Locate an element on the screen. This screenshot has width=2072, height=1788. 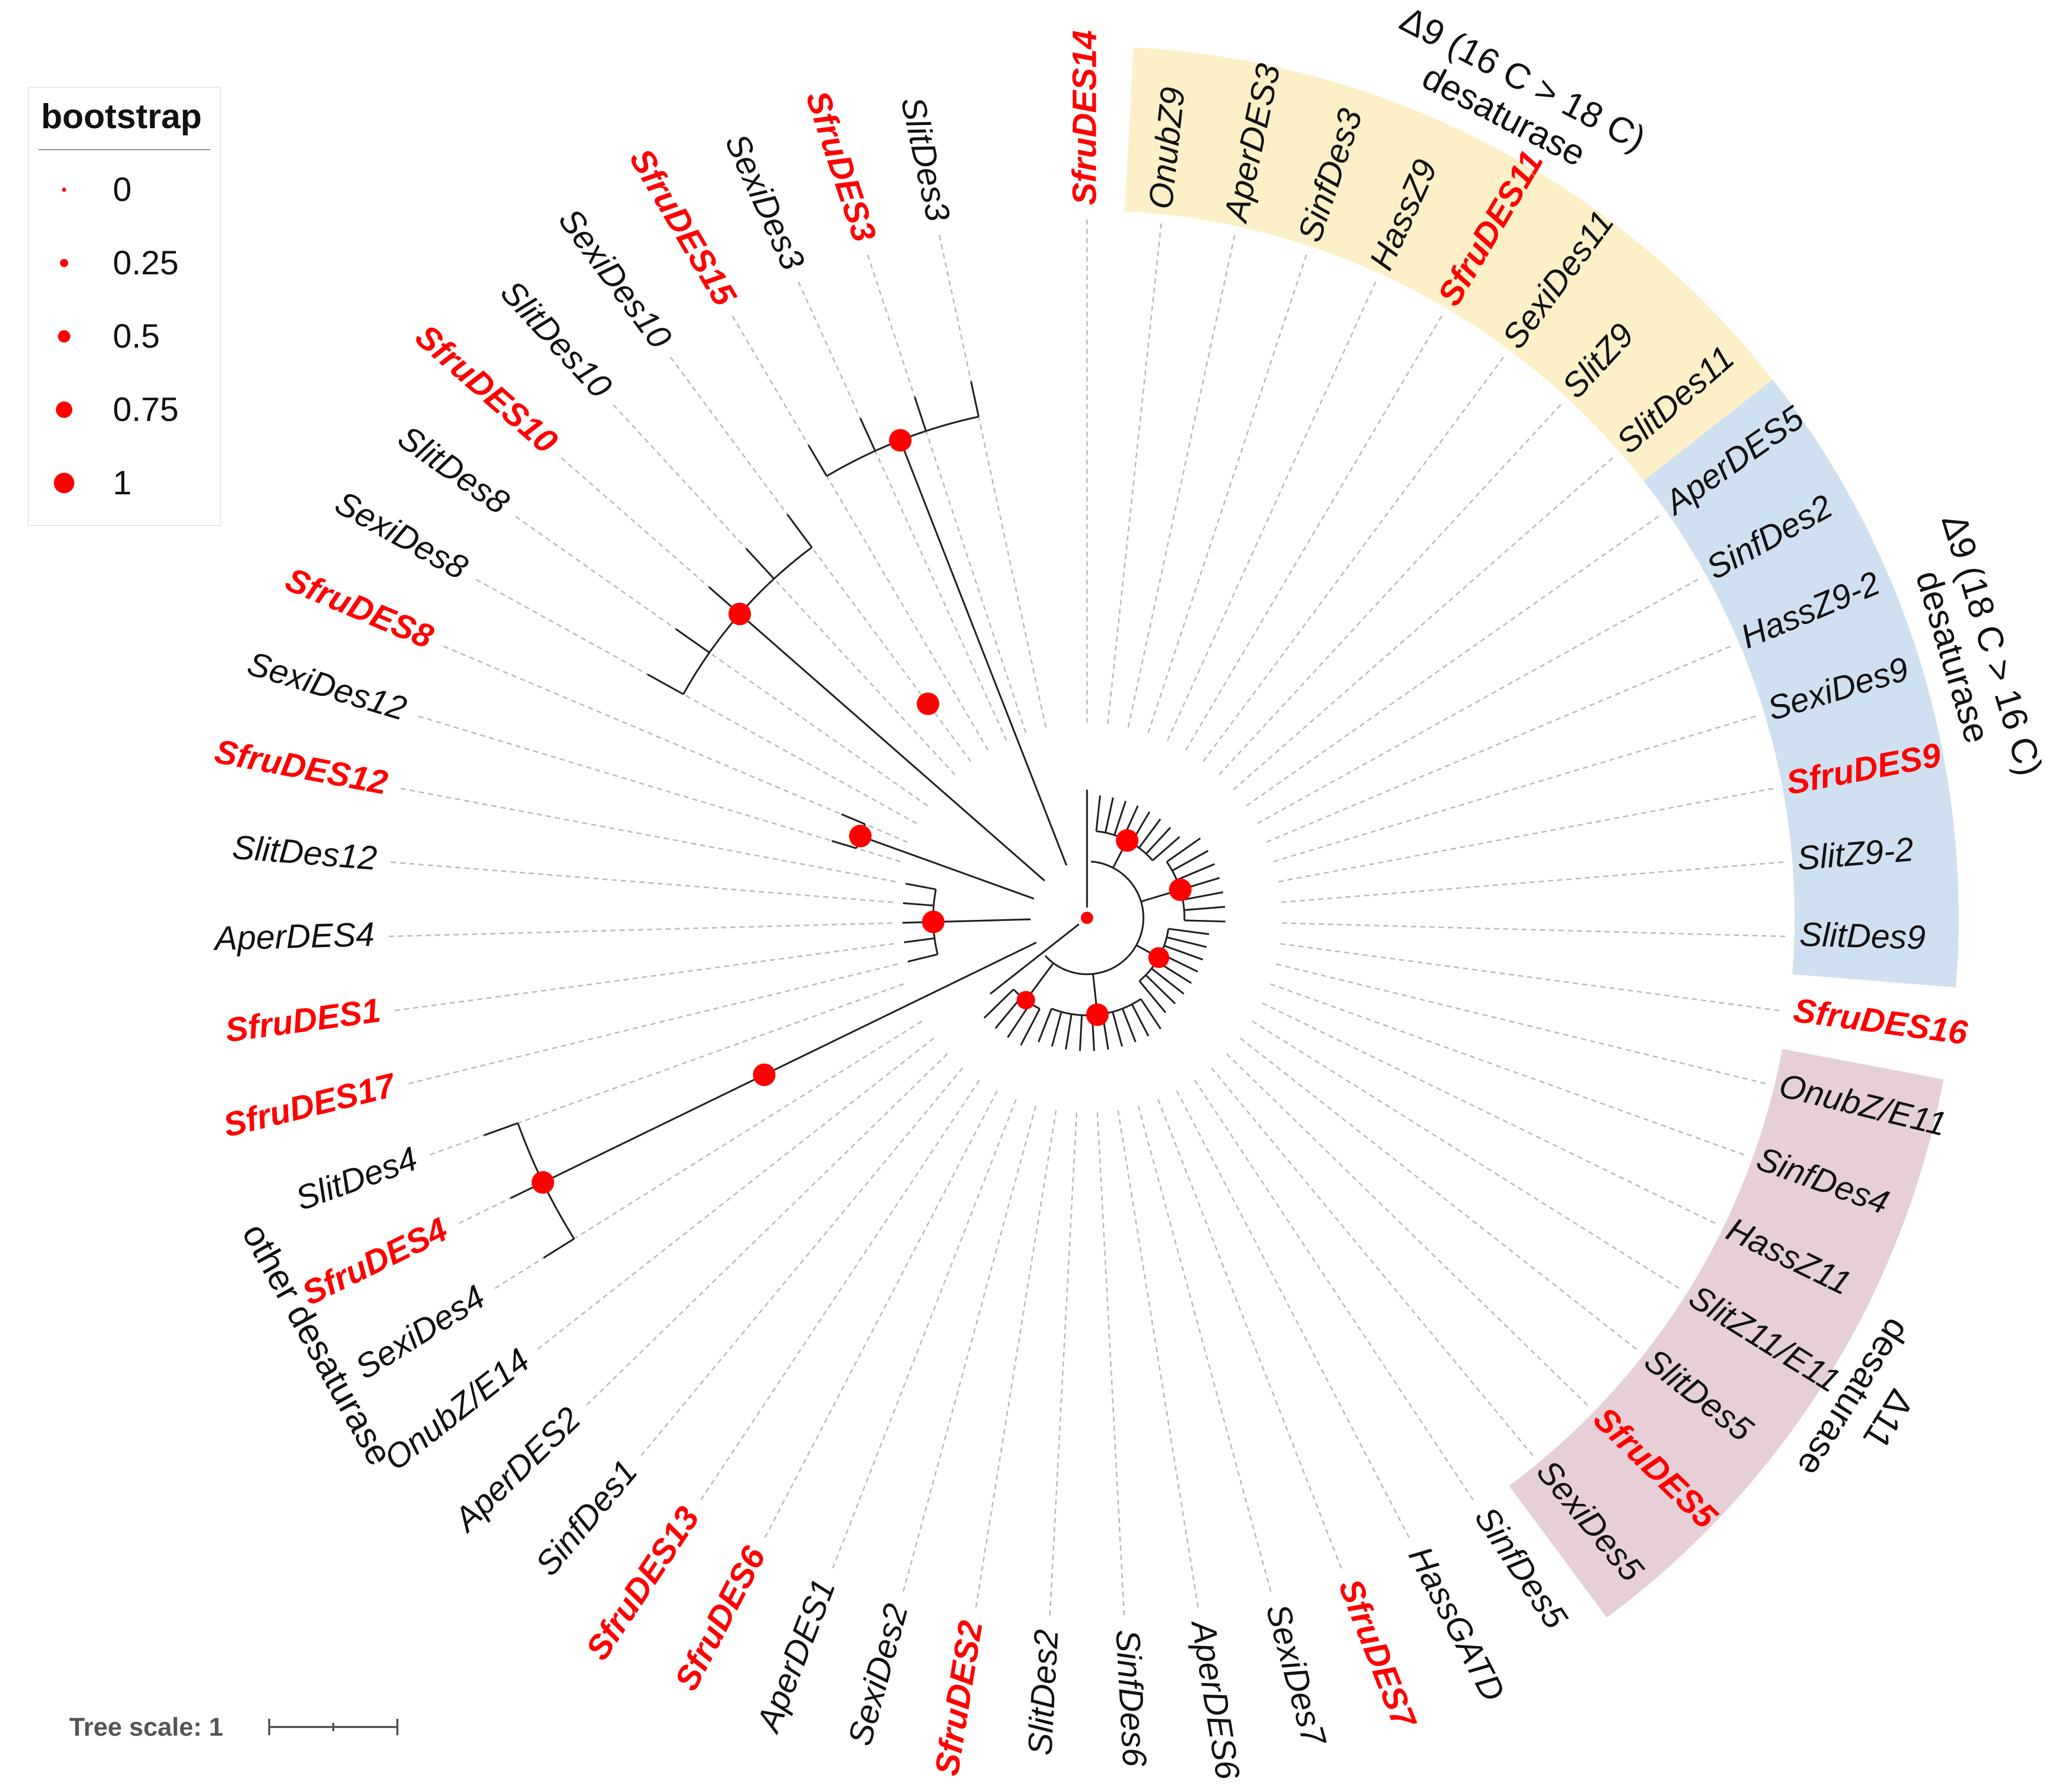
leaf-label: SfruDES8 is located at coordinates (359, 608).